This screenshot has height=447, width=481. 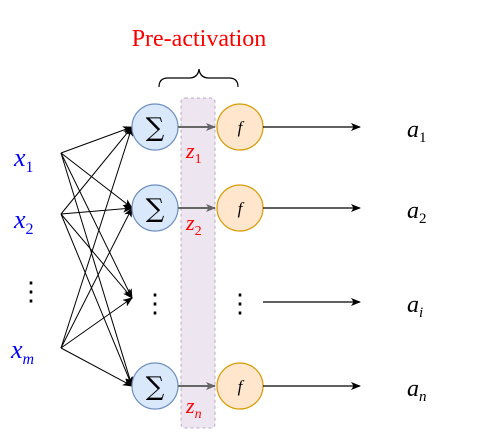 I want to click on output-label-ai: ai, so click(x=415, y=306).